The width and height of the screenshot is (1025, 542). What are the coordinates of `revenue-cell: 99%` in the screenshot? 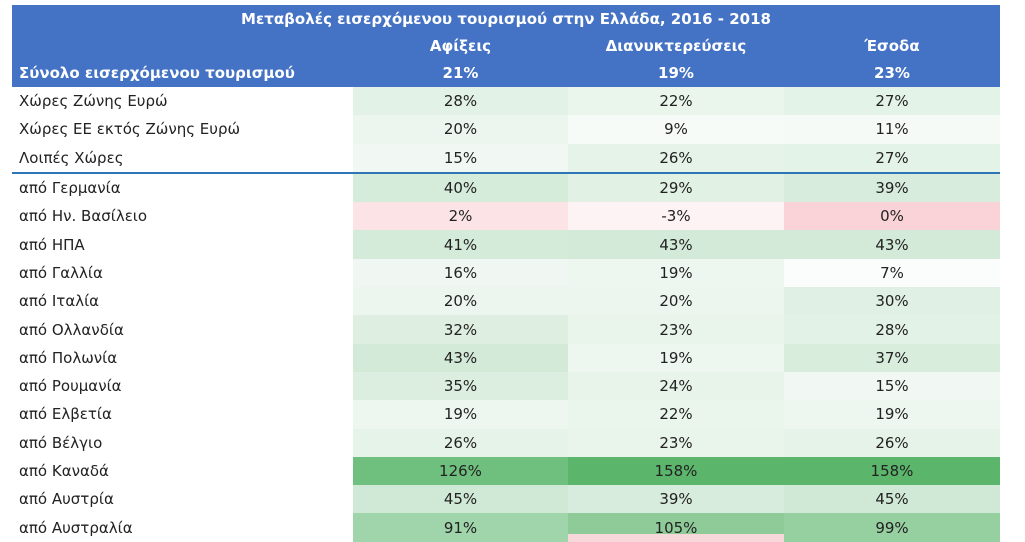 It's located at (892, 527).